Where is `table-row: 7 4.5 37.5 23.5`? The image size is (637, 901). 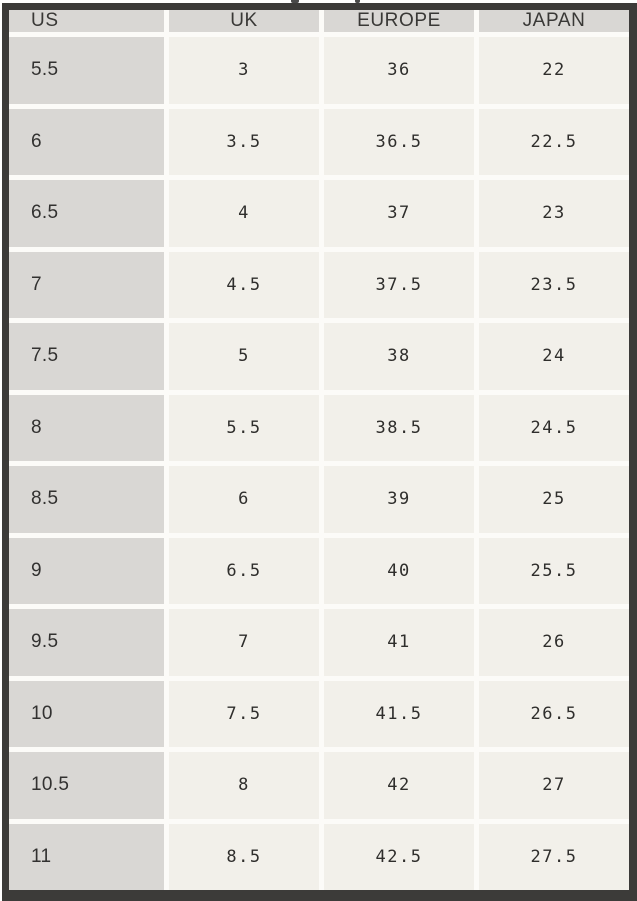 table-row: 7 4.5 37.5 23.5 is located at coordinates (319, 282).